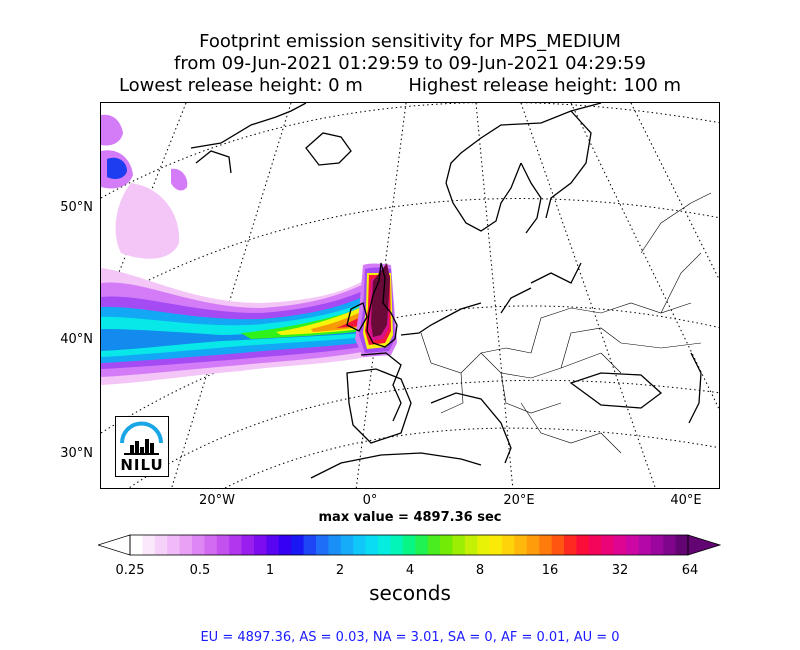 The width and height of the screenshot is (800, 650). What do you see at coordinates (550, 570) in the screenshot?
I see `colorbar-tick-label: 16` at bounding box center [550, 570].